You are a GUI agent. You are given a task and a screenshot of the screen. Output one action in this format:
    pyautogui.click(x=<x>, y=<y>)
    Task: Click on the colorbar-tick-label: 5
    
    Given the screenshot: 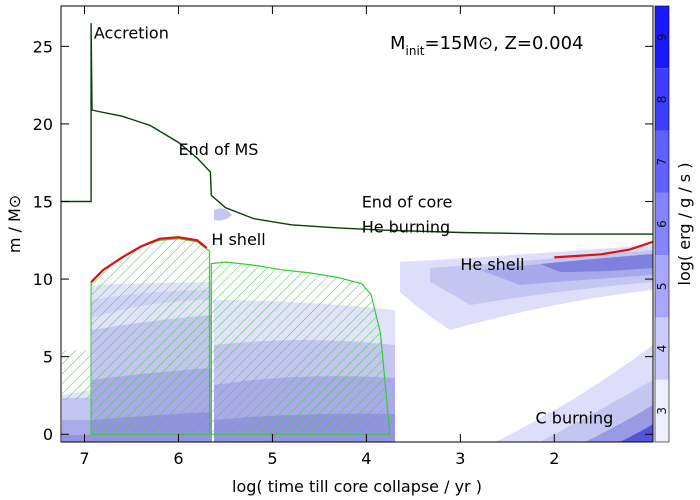 What is the action you would take?
    pyautogui.click(x=662, y=286)
    